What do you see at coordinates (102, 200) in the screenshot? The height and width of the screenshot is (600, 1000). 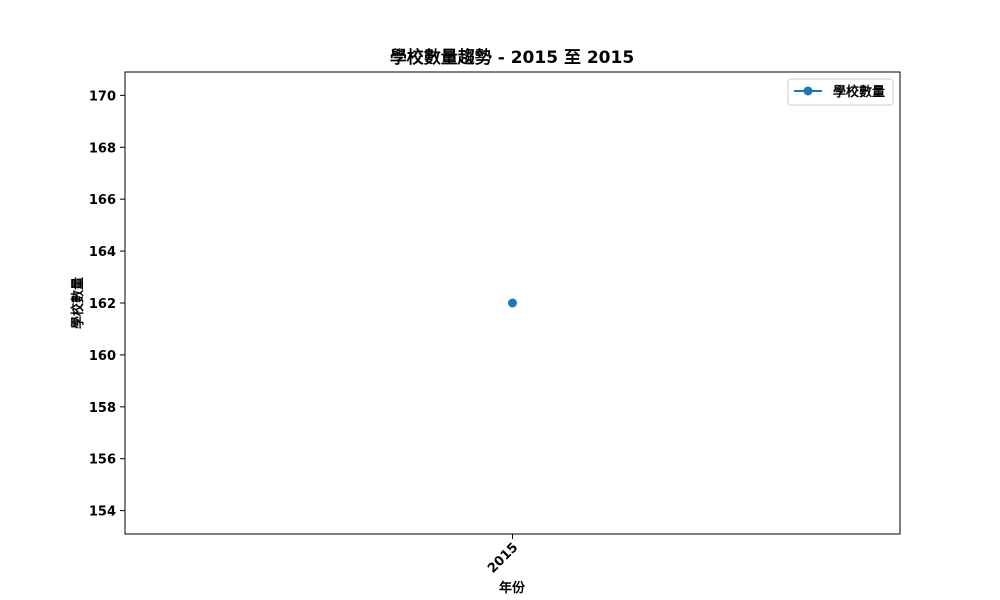 I see `y-tick-label: 166` at bounding box center [102, 200].